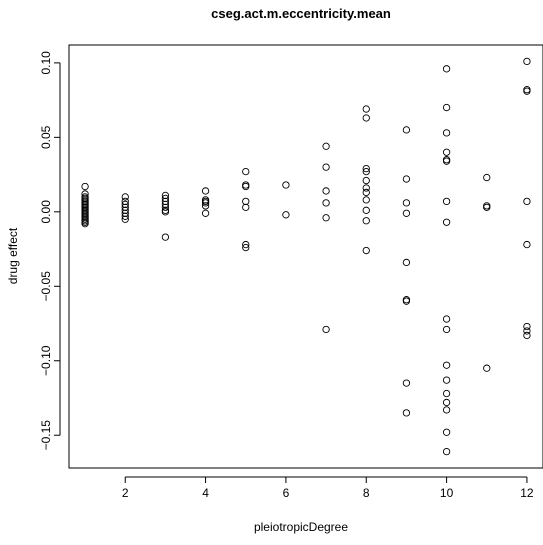 The height and width of the screenshot is (545, 543). Describe the element at coordinates (527, 493) in the screenshot. I see `x-tick-label: 12` at that location.